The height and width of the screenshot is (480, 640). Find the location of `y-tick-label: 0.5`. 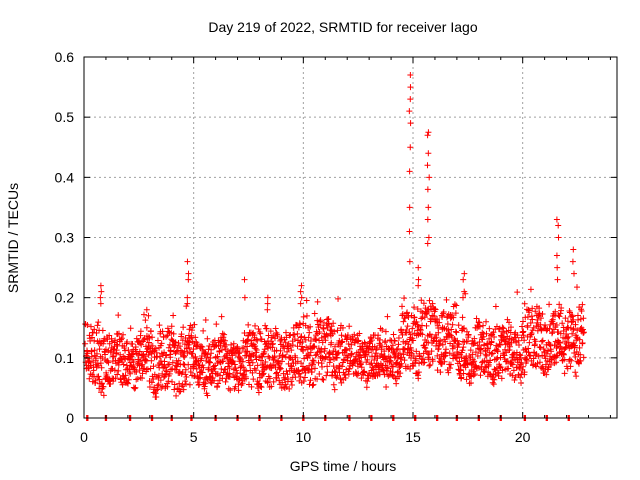

y-tick-label: 0.5 is located at coordinates (65, 117).